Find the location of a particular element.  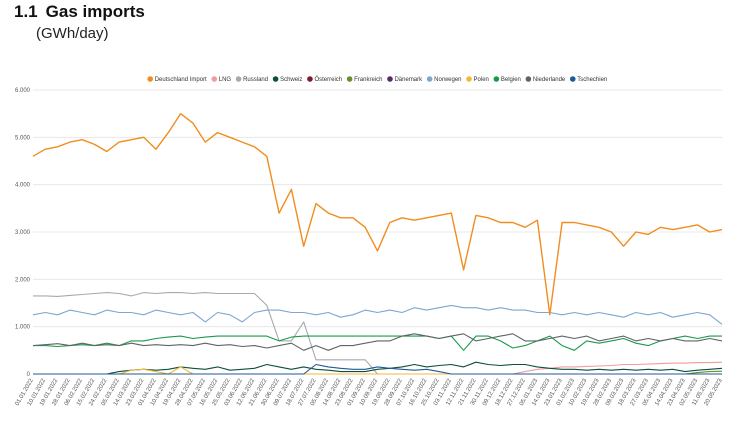

y-tick-label: 0 is located at coordinates (29, 375).